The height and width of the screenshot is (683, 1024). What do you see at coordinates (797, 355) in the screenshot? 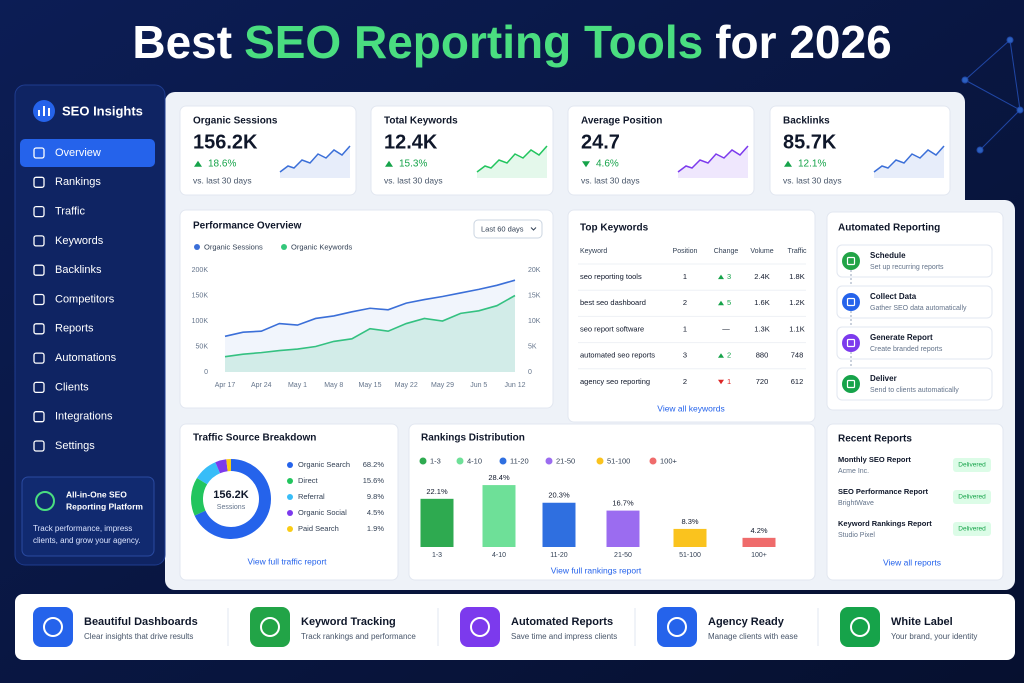
I see `cell: 748` at bounding box center [797, 355].